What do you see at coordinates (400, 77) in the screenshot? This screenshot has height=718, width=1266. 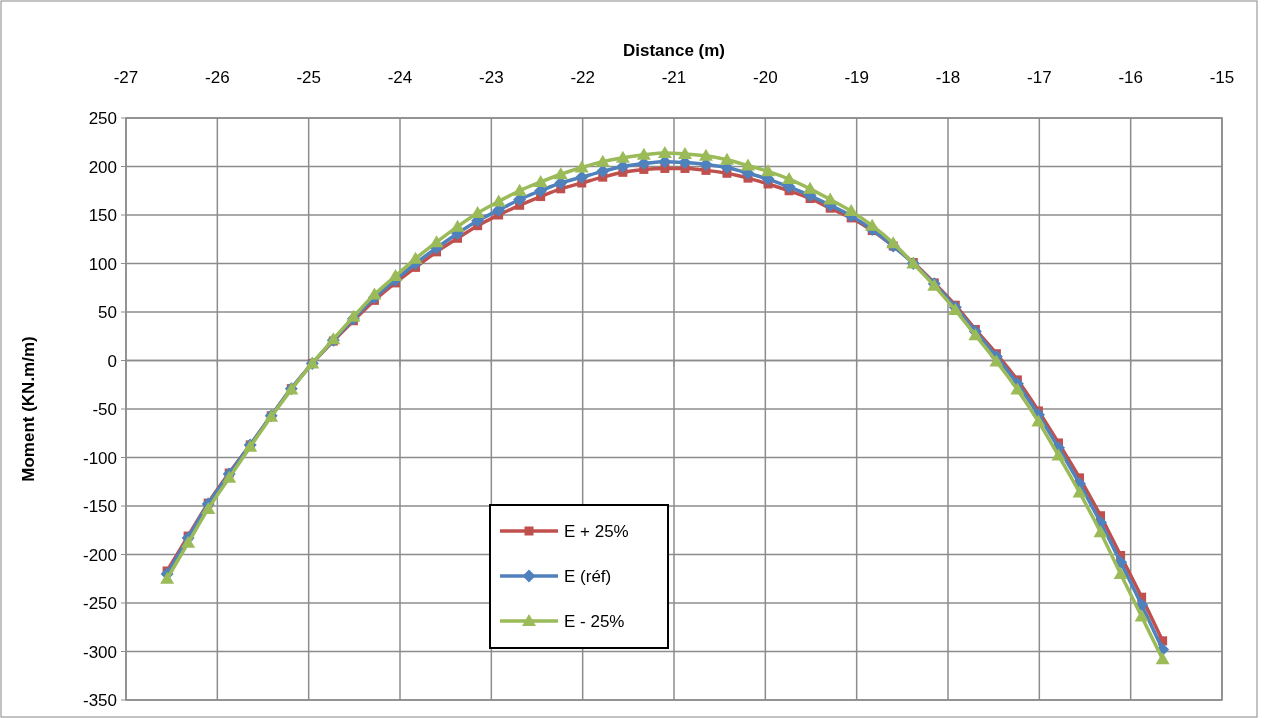 I see `x-tick-label: -24` at bounding box center [400, 77].